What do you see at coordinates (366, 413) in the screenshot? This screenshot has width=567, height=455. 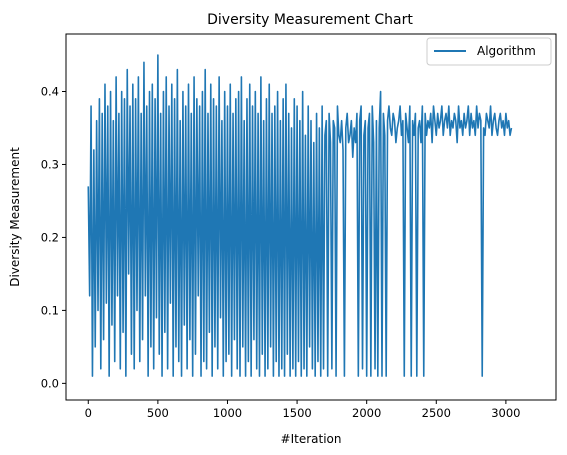 I see `x-tick-label: 2000` at bounding box center [366, 413].